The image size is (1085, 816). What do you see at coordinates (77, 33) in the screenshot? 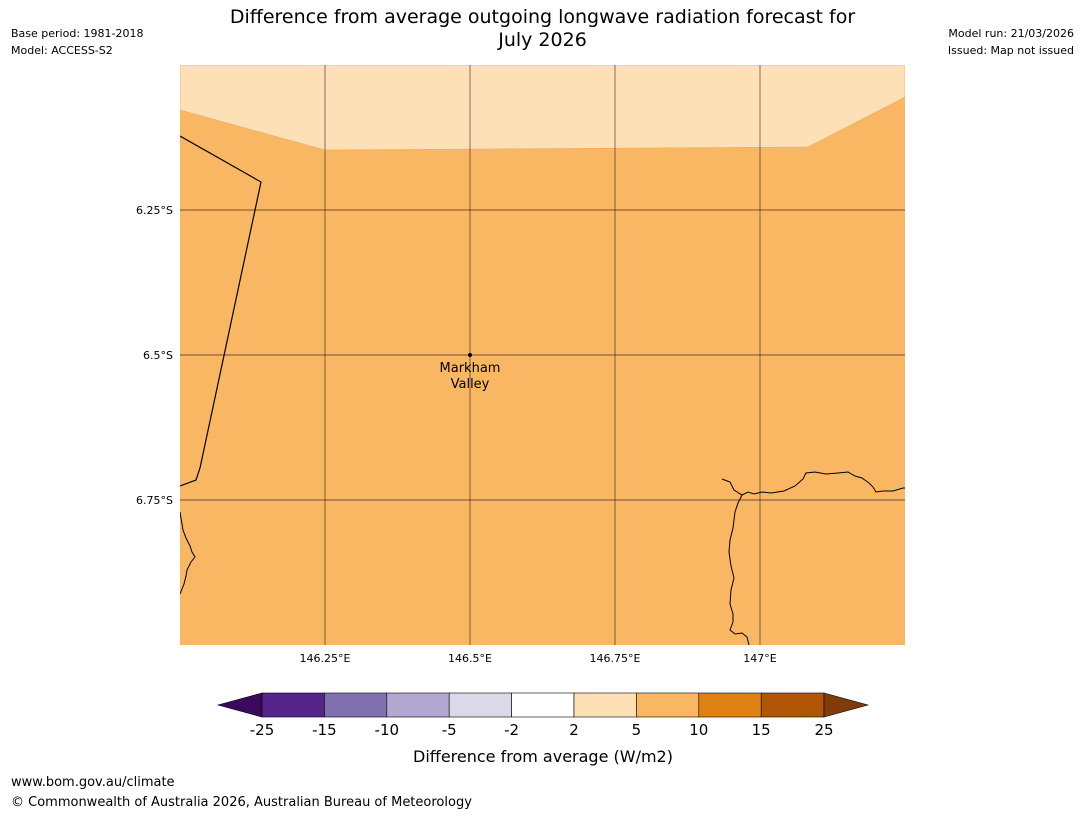
I see `base-period: Base period: 1981-2018` at bounding box center [77, 33].